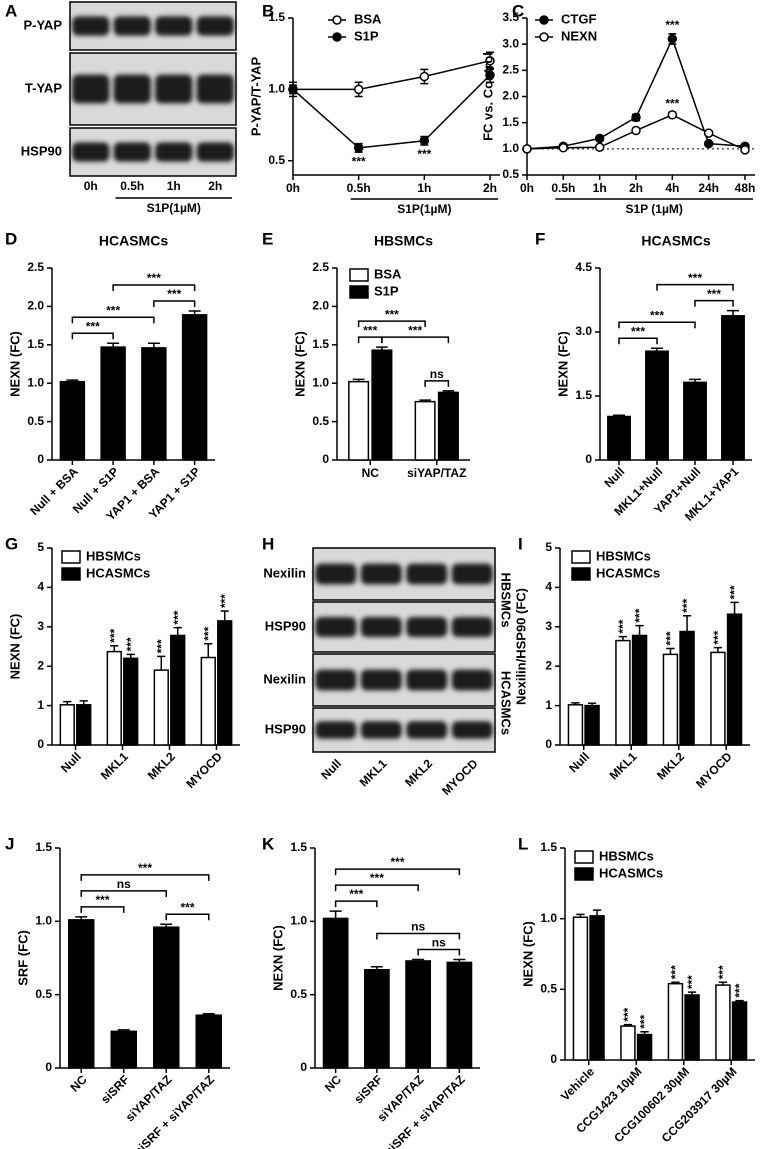 The height and width of the screenshot is (1149, 762). I want to click on x-tick-label: NC, so click(371, 473).